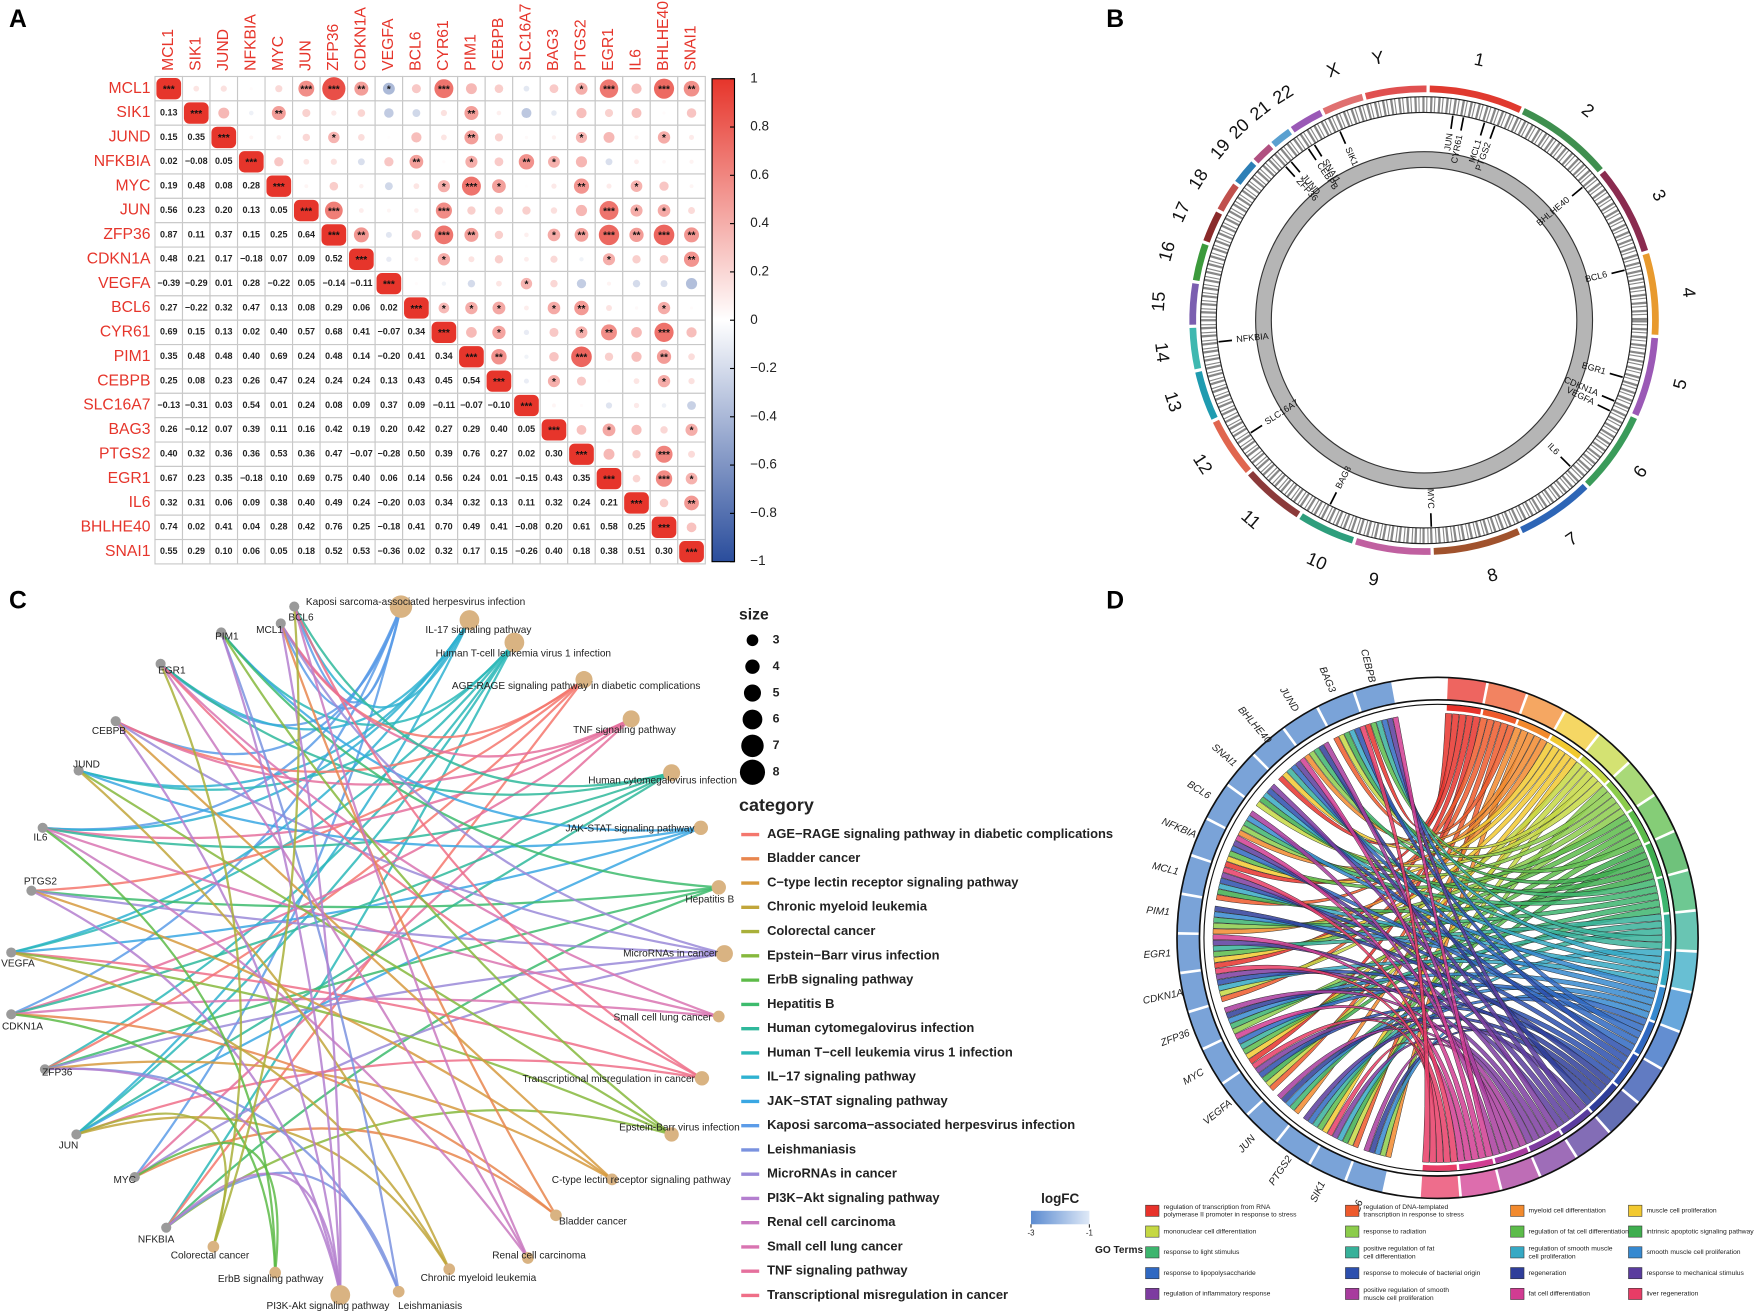  Describe the element at coordinates (223, 356) in the screenshot. I see `correlation-value: 0.48` at that location.